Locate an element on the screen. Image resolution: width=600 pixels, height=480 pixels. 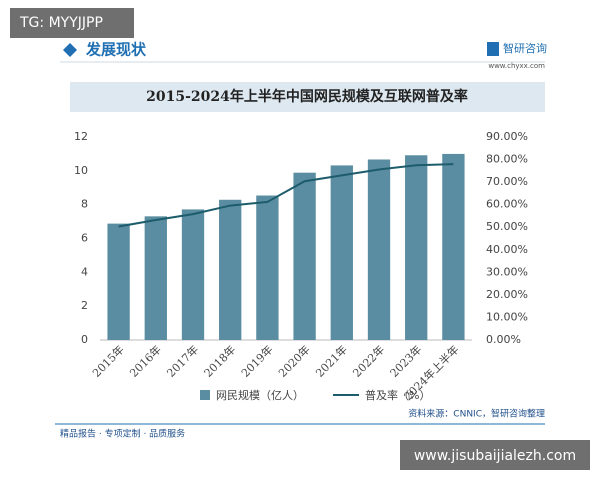
y-tick-label: 10 is located at coordinates (81, 170).